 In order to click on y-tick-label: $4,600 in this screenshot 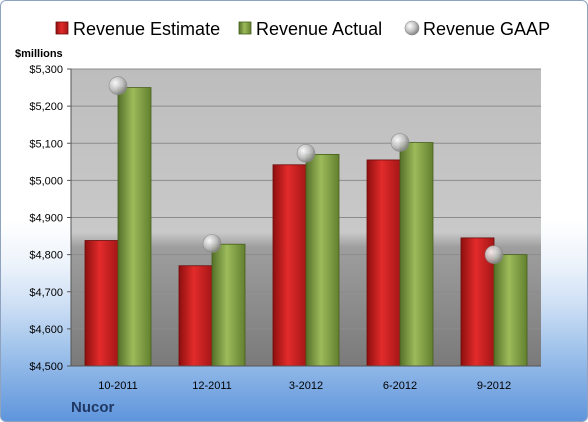, I will do `click(46, 330)`.